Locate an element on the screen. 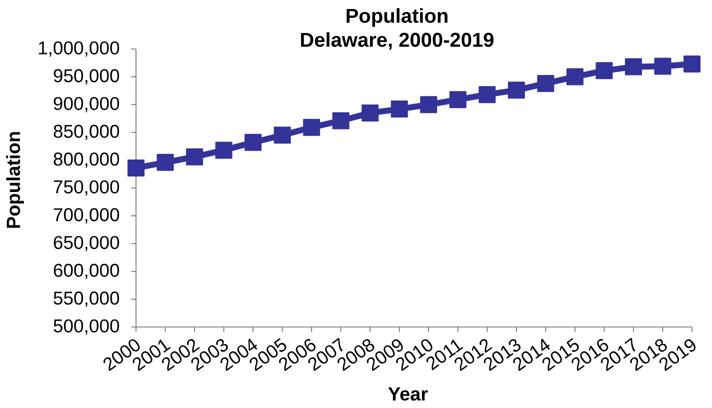 The height and width of the screenshot is (408, 712). y-tick-label: 1,000,000 is located at coordinates (79, 49).